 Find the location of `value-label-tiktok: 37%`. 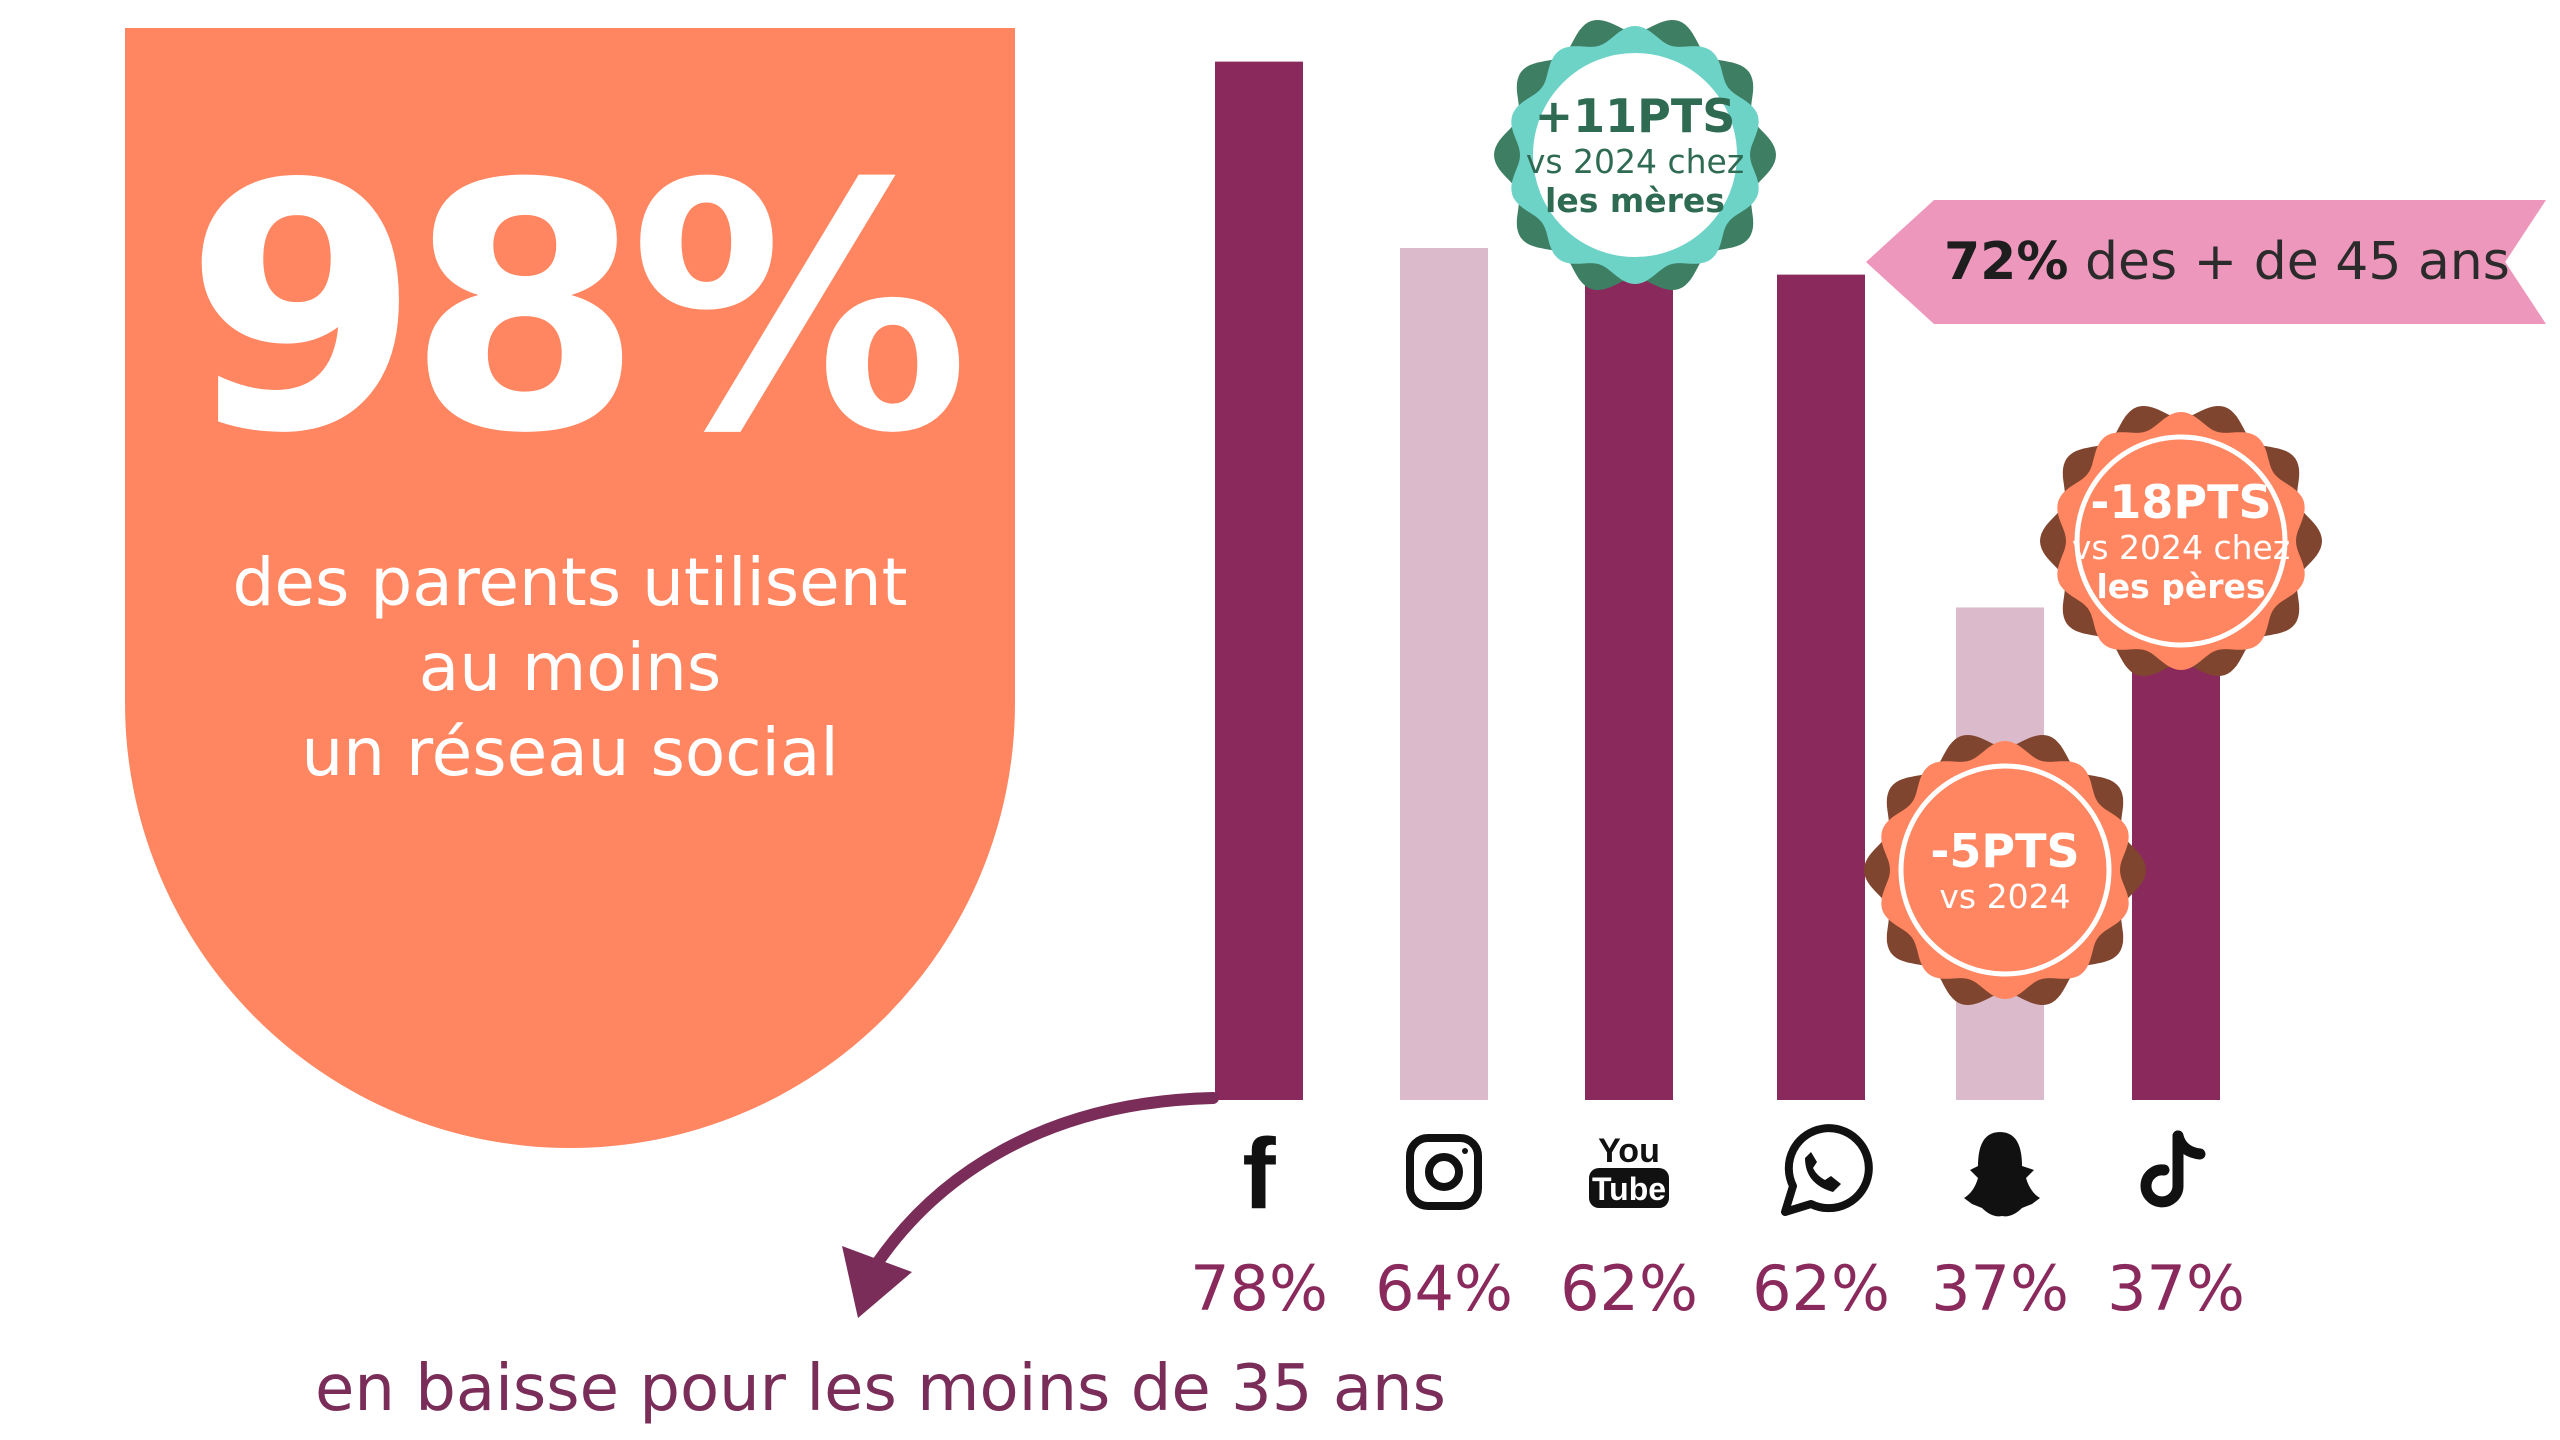

value-label-tiktok: 37% is located at coordinates (2176, 1288).